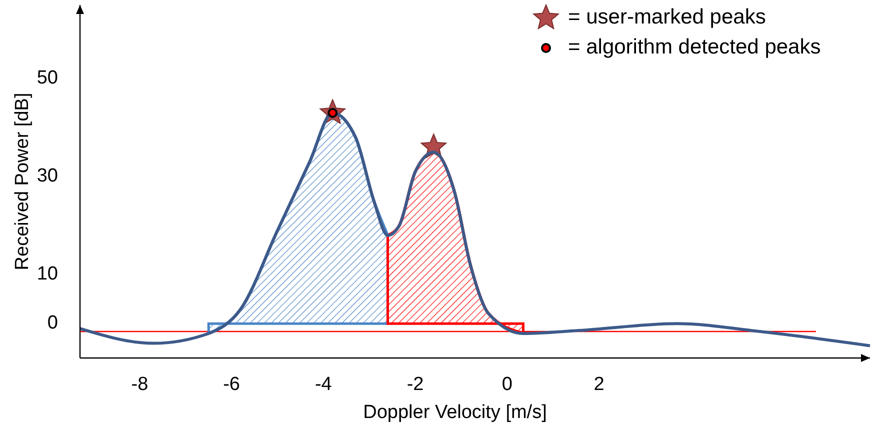  Describe the element at coordinates (47, 176) in the screenshot. I see `y-tick-label: 30` at that location.